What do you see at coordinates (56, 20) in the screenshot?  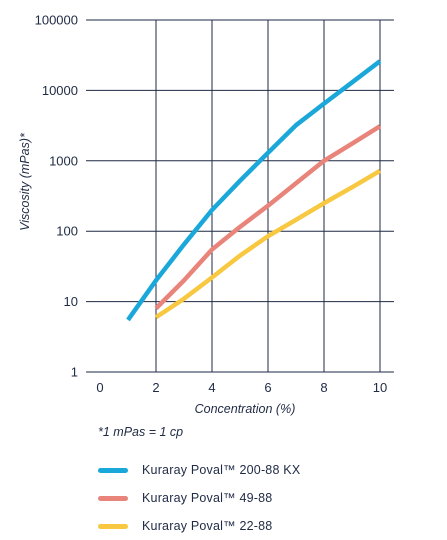 I see `y-tick-label: 100000` at bounding box center [56, 20].